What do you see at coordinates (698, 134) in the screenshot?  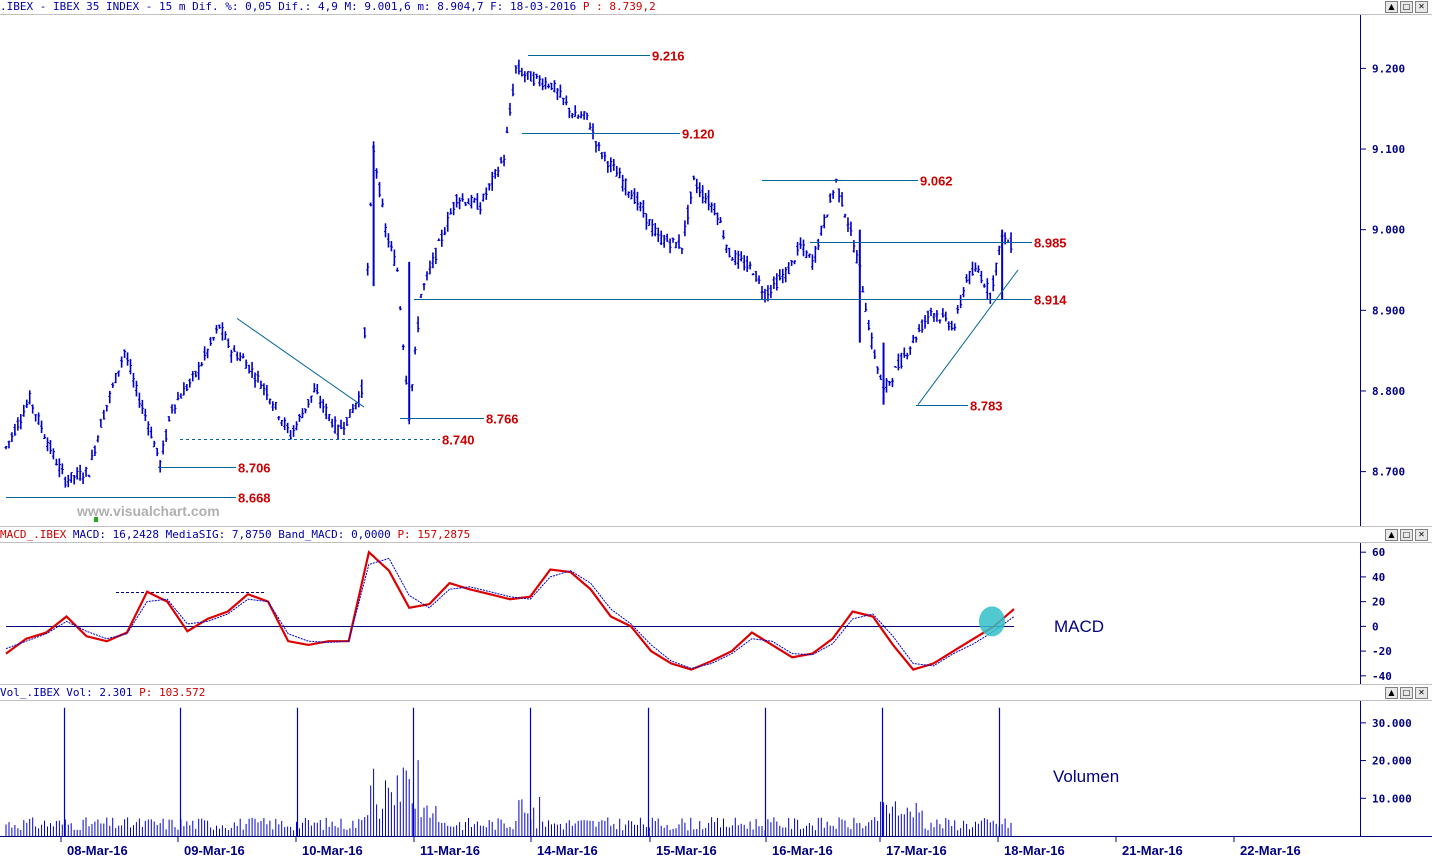 I see `level-label: 9.120` at bounding box center [698, 134].